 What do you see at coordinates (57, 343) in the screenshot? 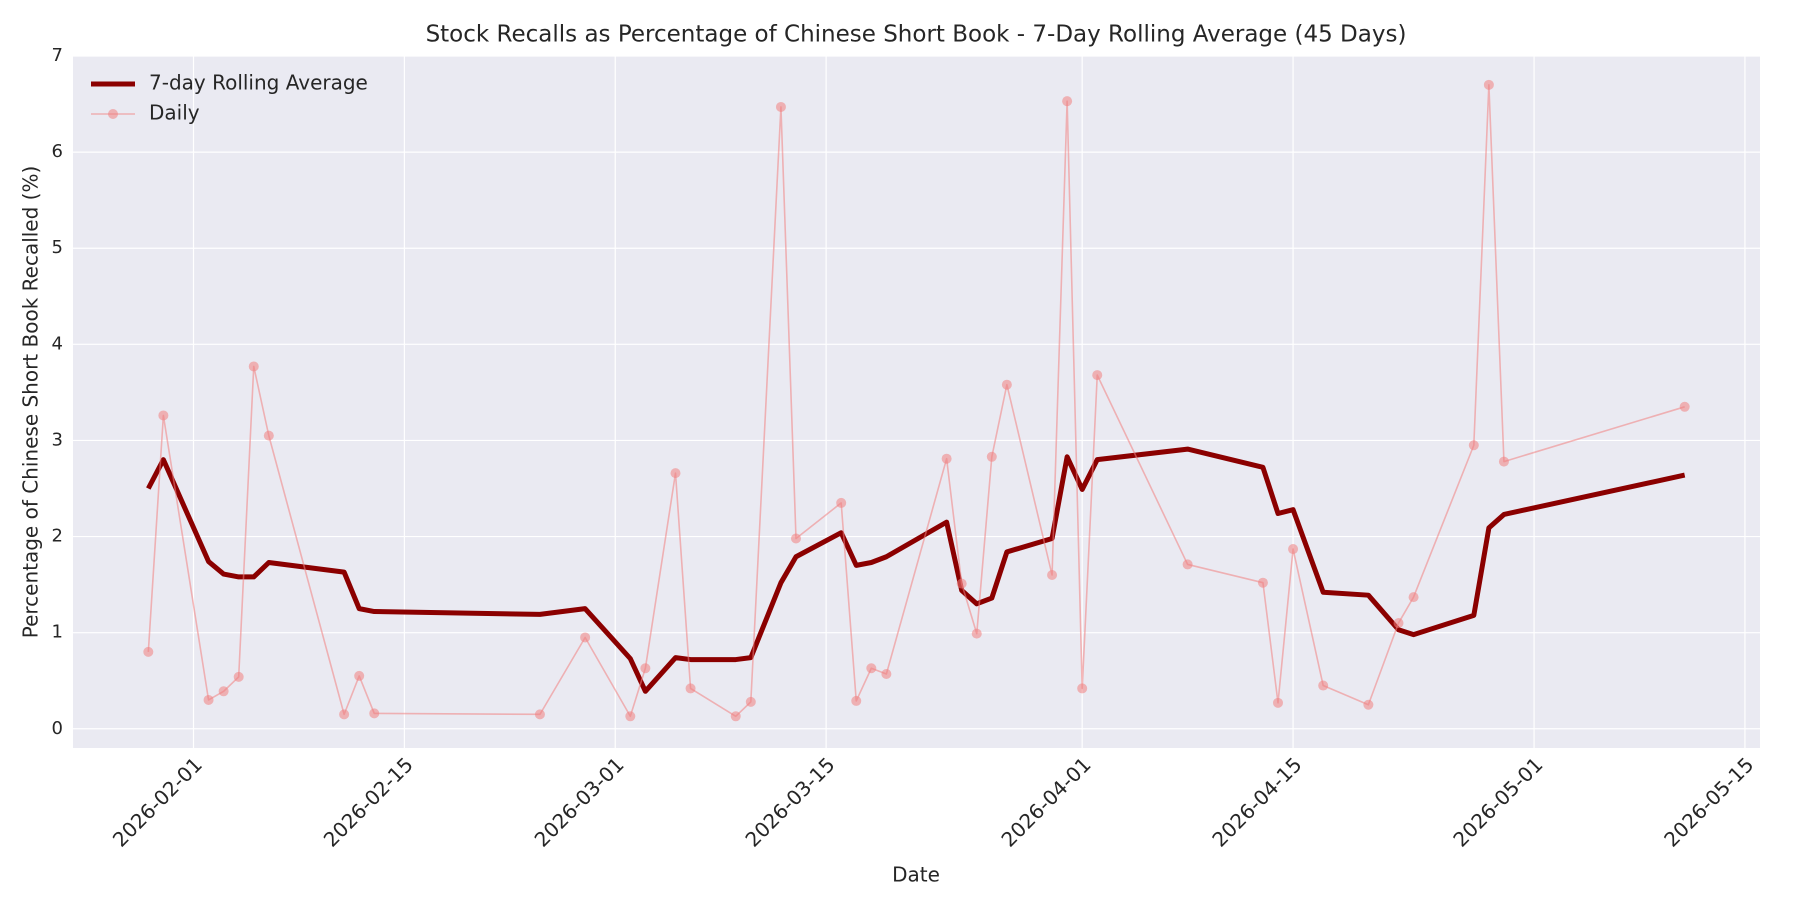
I see `y-tick-label: 4` at bounding box center [57, 343].